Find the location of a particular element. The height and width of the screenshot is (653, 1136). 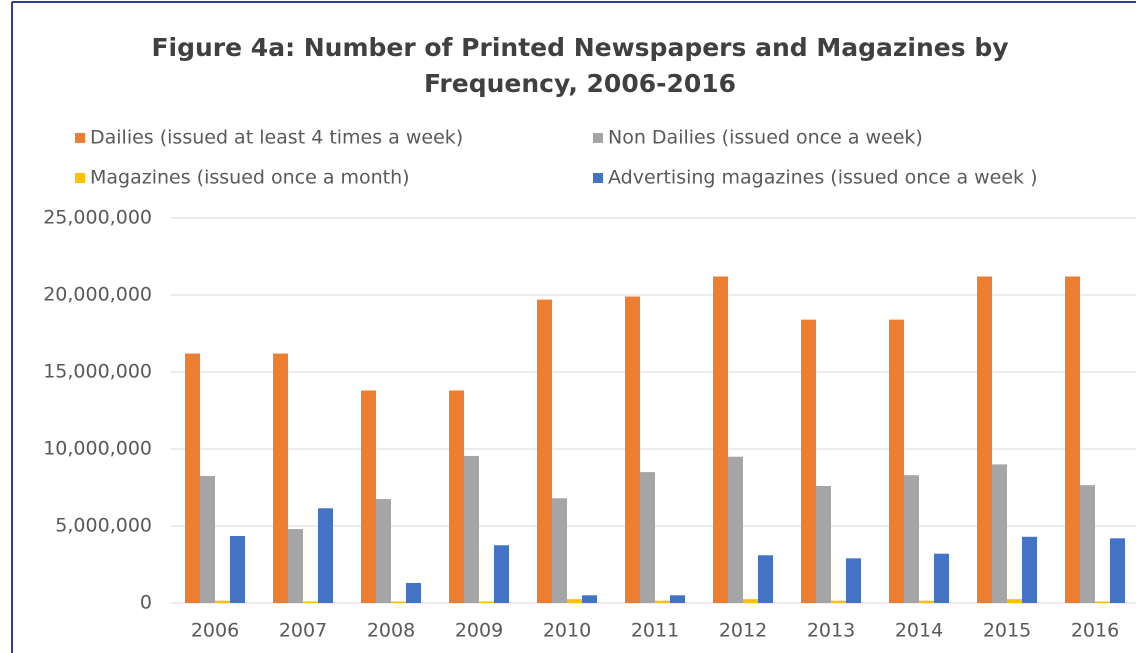

x-tick-label: 2011 is located at coordinates (655, 631).